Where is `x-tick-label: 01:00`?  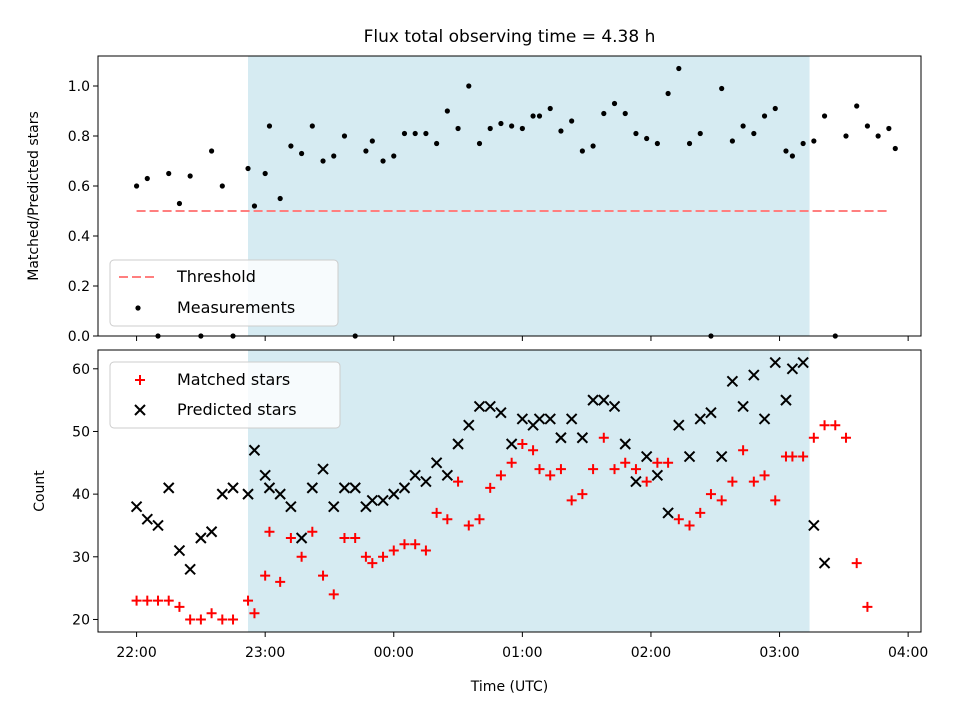
x-tick-label: 01:00 is located at coordinates (522, 653).